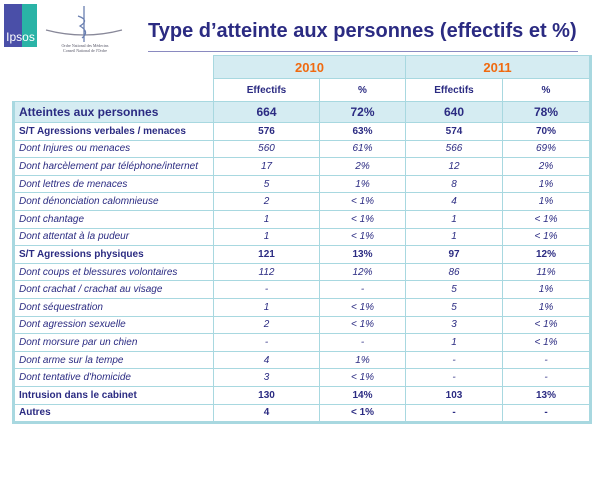 The width and height of the screenshot is (600, 503). What do you see at coordinates (309, 67) in the screenshot?
I see `year-2010-header: 2010` at bounding box center [309, 67].